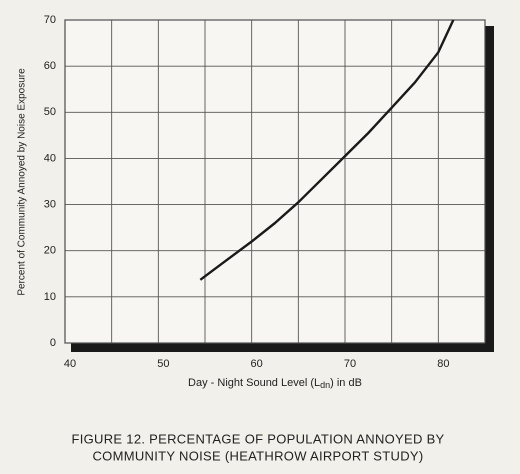 The width and height of the screenshot is (520, 474). Describe the element at coordinates (346, 383) in the screenshot. I see `x-label-part: ) in dB` at that location.